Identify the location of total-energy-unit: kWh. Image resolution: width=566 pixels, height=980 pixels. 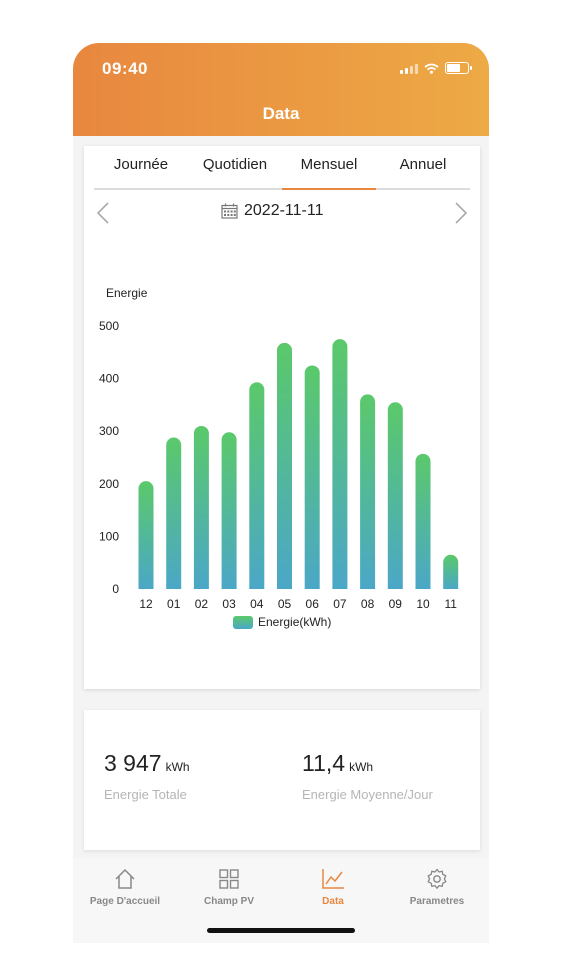
(177, 767).